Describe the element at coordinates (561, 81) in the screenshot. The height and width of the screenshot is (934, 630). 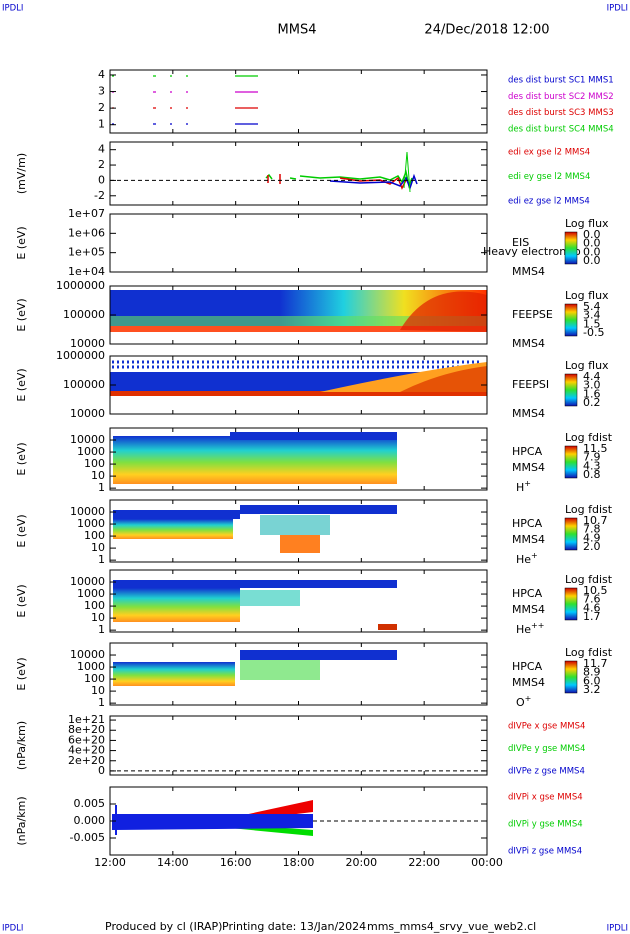
I see `legend-entry: des dist burst SC1 MMS1` at that location.